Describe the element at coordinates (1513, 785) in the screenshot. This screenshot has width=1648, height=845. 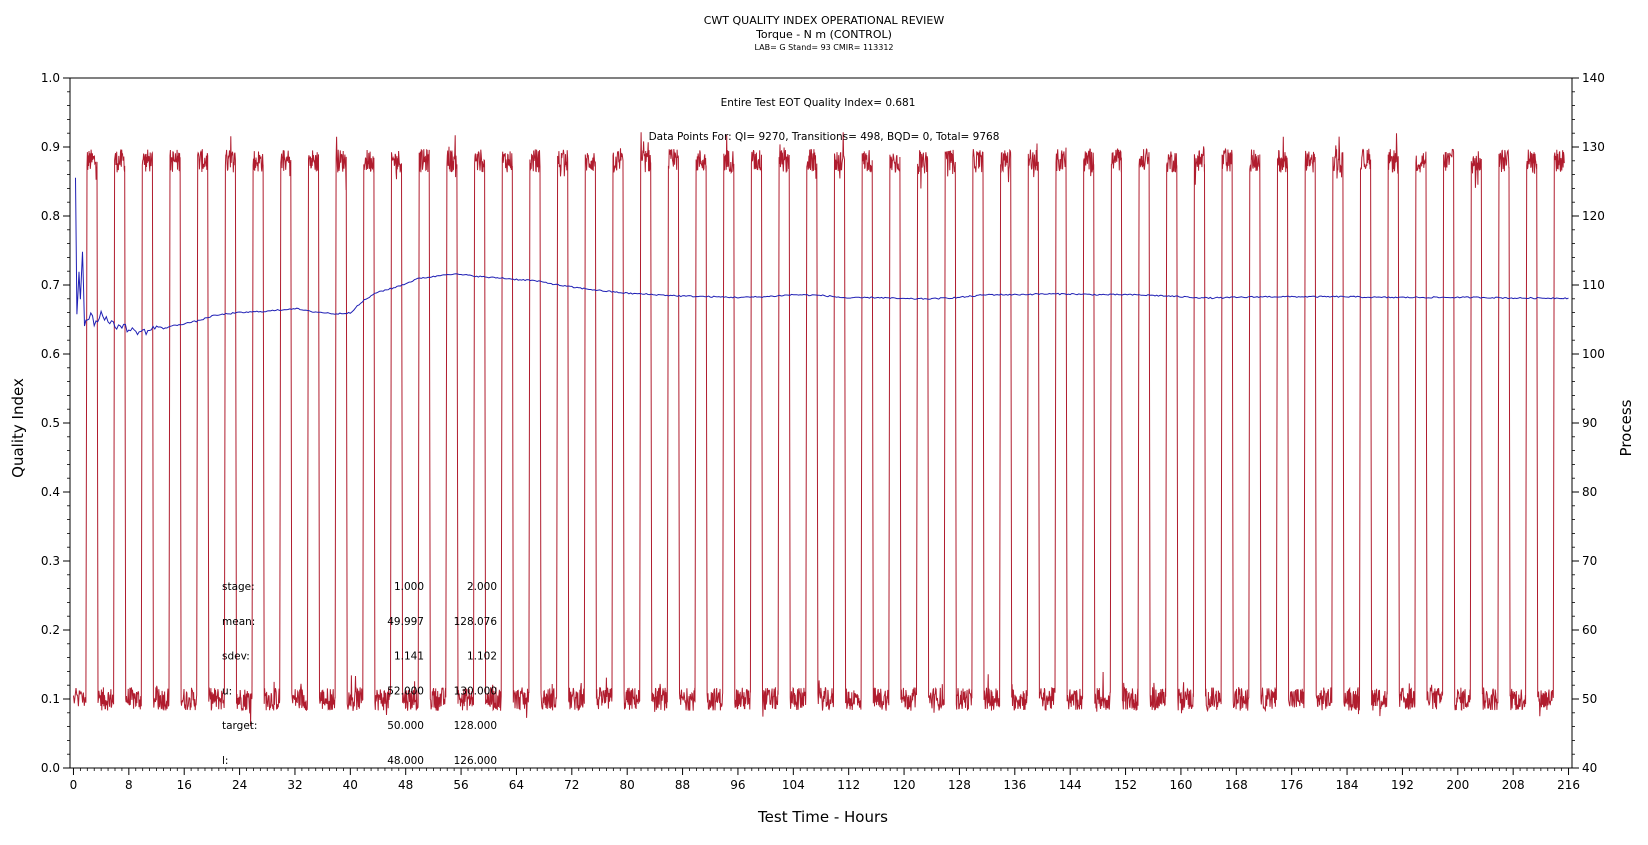
I see `x-tick-label: 208` at that location.